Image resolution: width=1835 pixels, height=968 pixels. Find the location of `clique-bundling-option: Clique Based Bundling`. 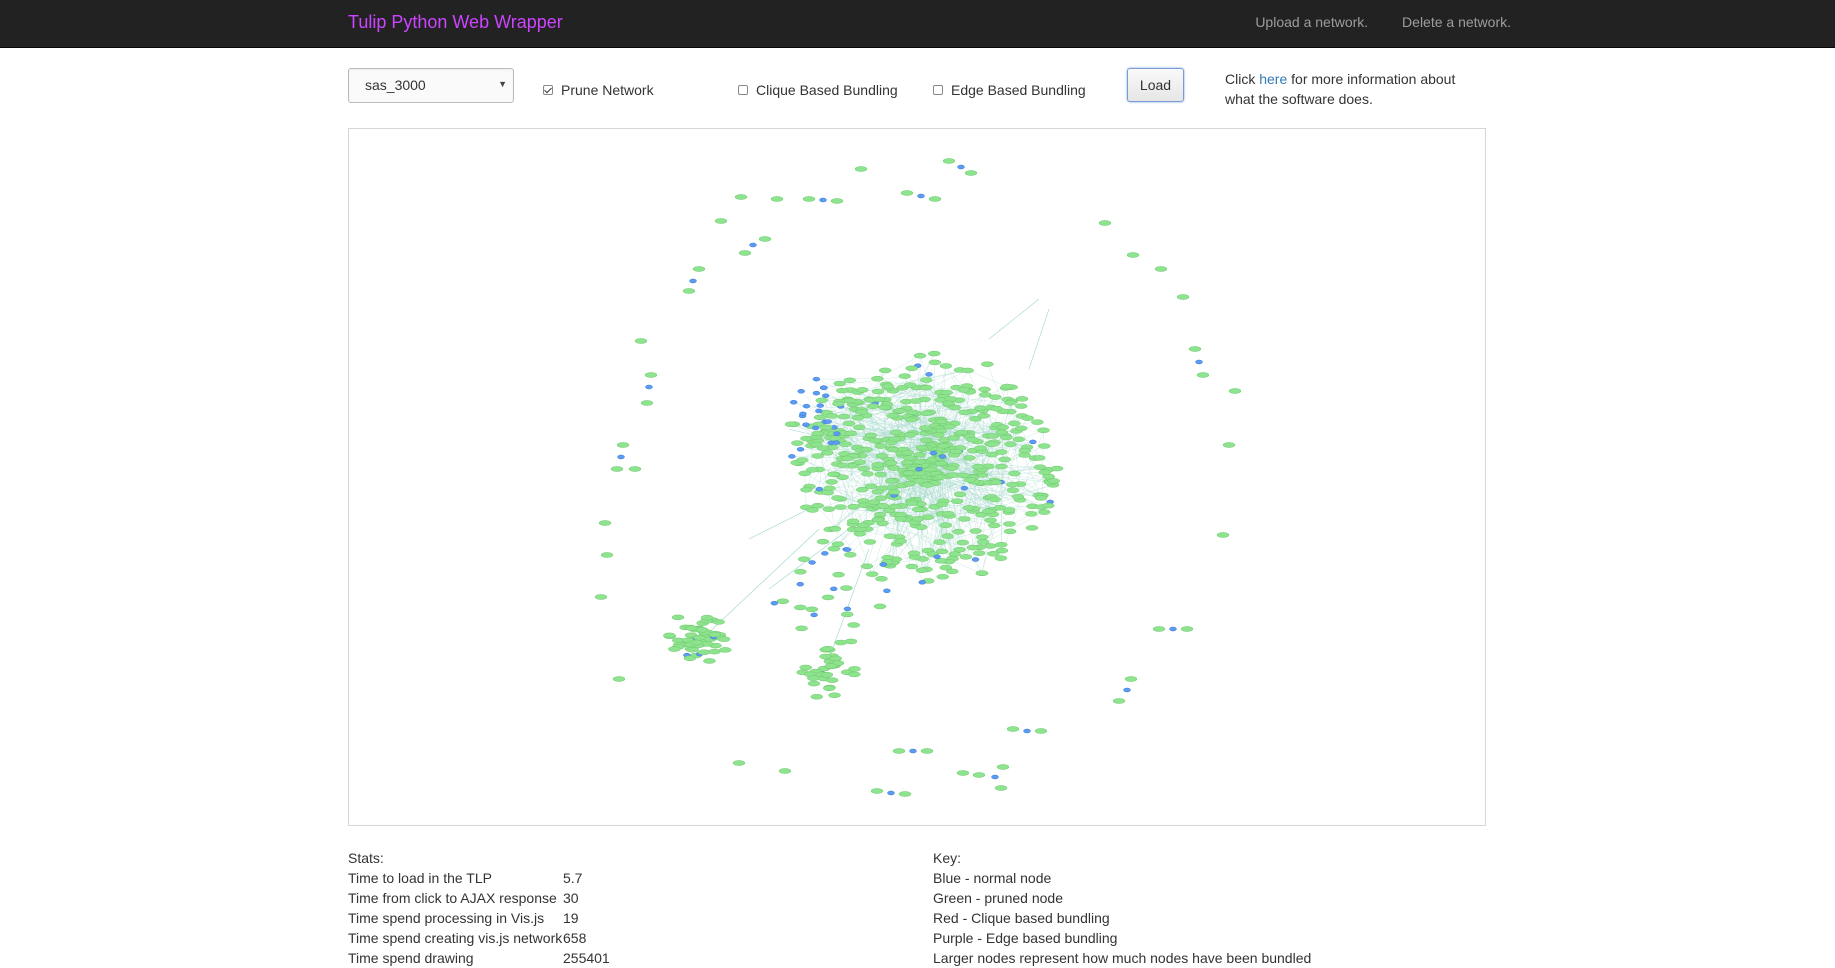

clique-bundling-option: Clique Based Bundling is located at coordinates (818, 90).